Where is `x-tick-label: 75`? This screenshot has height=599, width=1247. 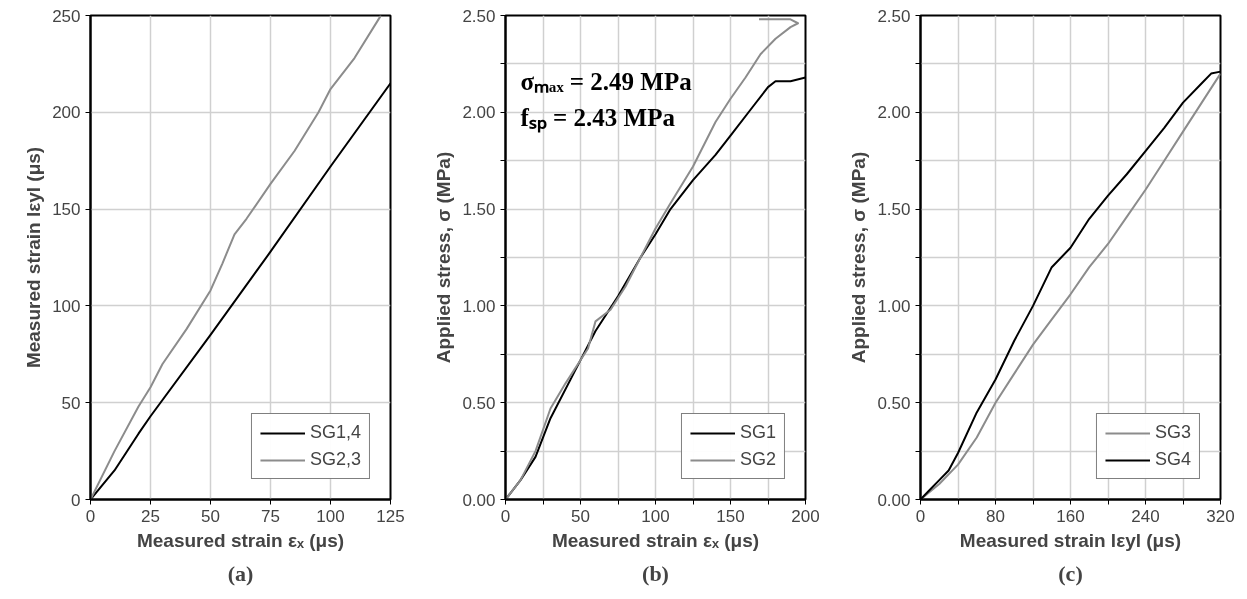 x-tick-label: 75 is located at coordinates (270, 516).